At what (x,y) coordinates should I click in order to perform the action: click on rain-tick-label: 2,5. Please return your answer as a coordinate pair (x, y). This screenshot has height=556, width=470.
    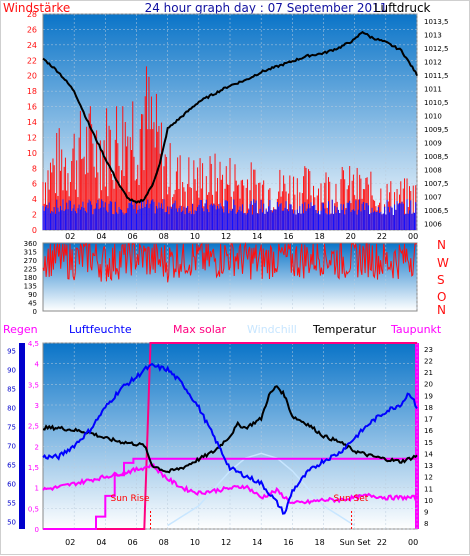
    Looking at the image, I should click on (33, 427).